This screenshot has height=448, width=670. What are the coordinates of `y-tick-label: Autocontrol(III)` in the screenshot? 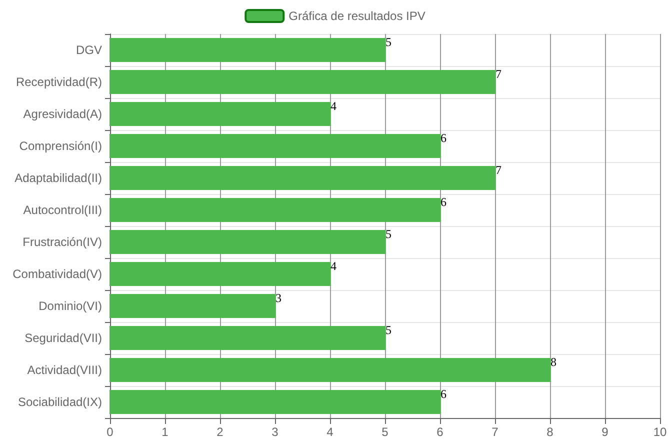 It's located at (62, 210).